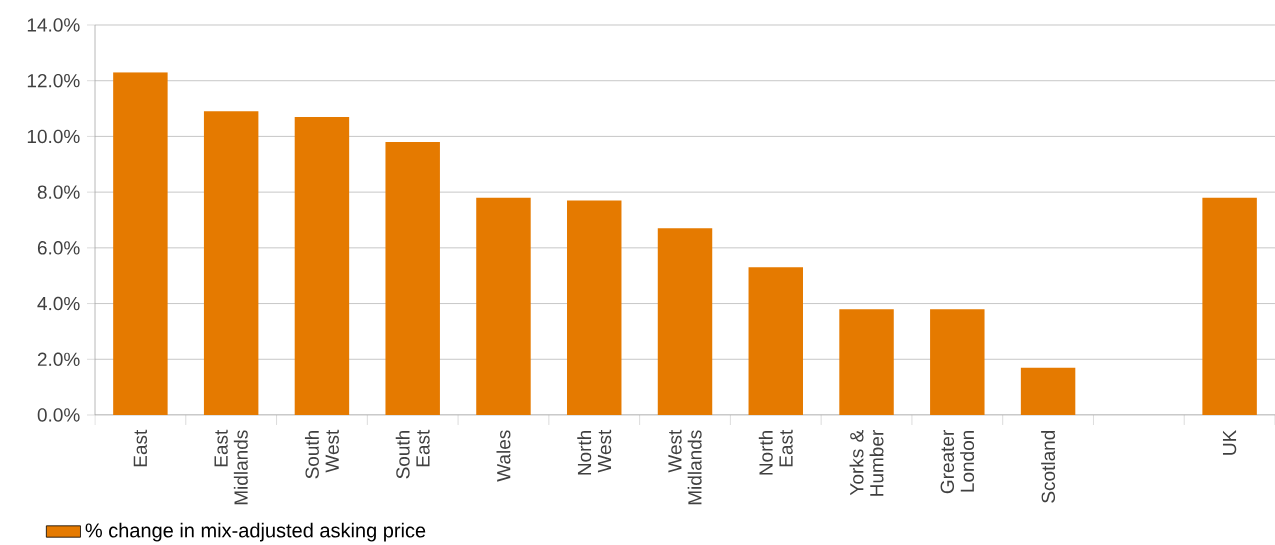  What do you see at coordinates (321, 454) in the screenshot?
I see `x-tick-label: South West` at bounding box center [321, 454].